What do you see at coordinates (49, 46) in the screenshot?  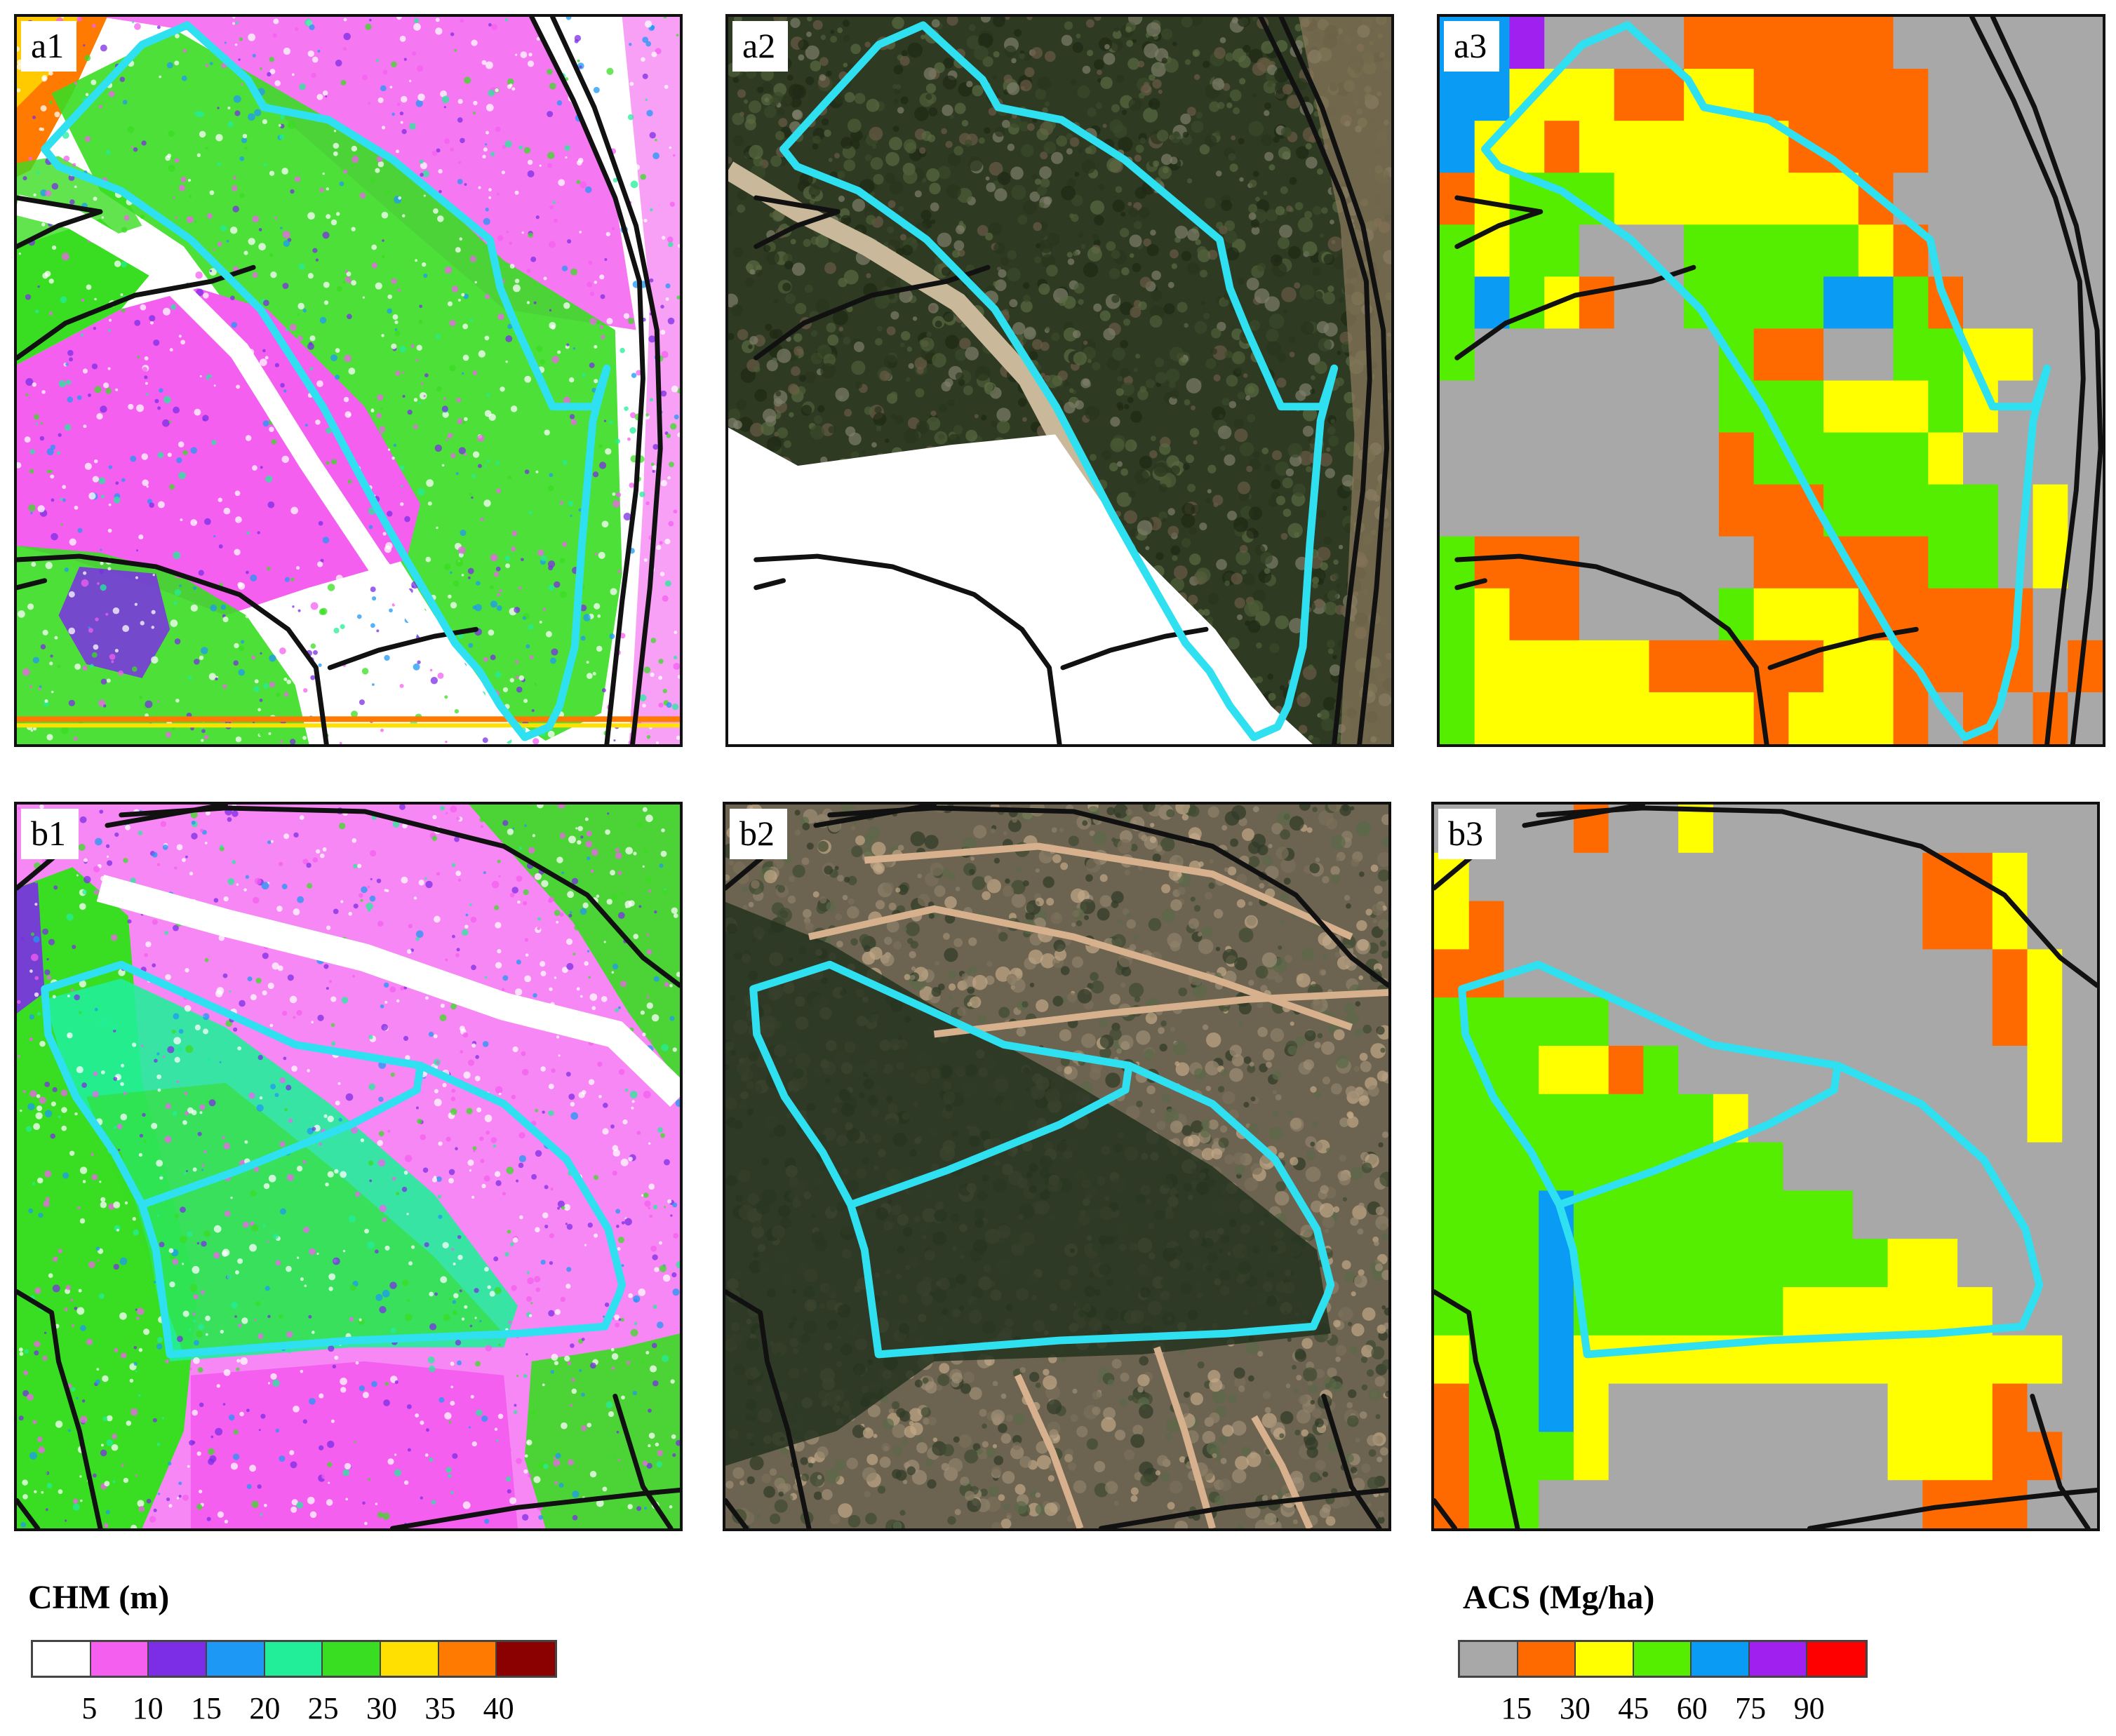 I see `panel-label-a1: a1` at bounding box center [49, 46].